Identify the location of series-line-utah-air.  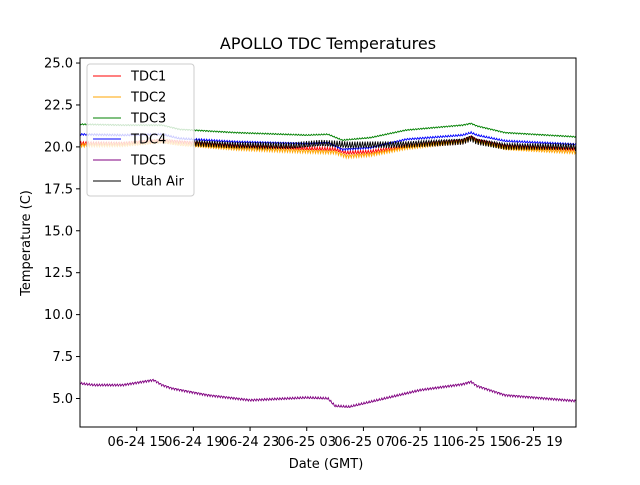
(384, 143).